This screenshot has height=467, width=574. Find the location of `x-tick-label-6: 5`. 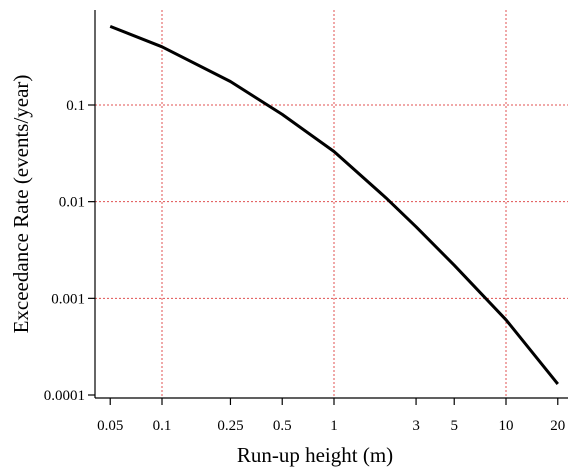

x-tick-label-6: 5 is located at coordinates (454, 426).